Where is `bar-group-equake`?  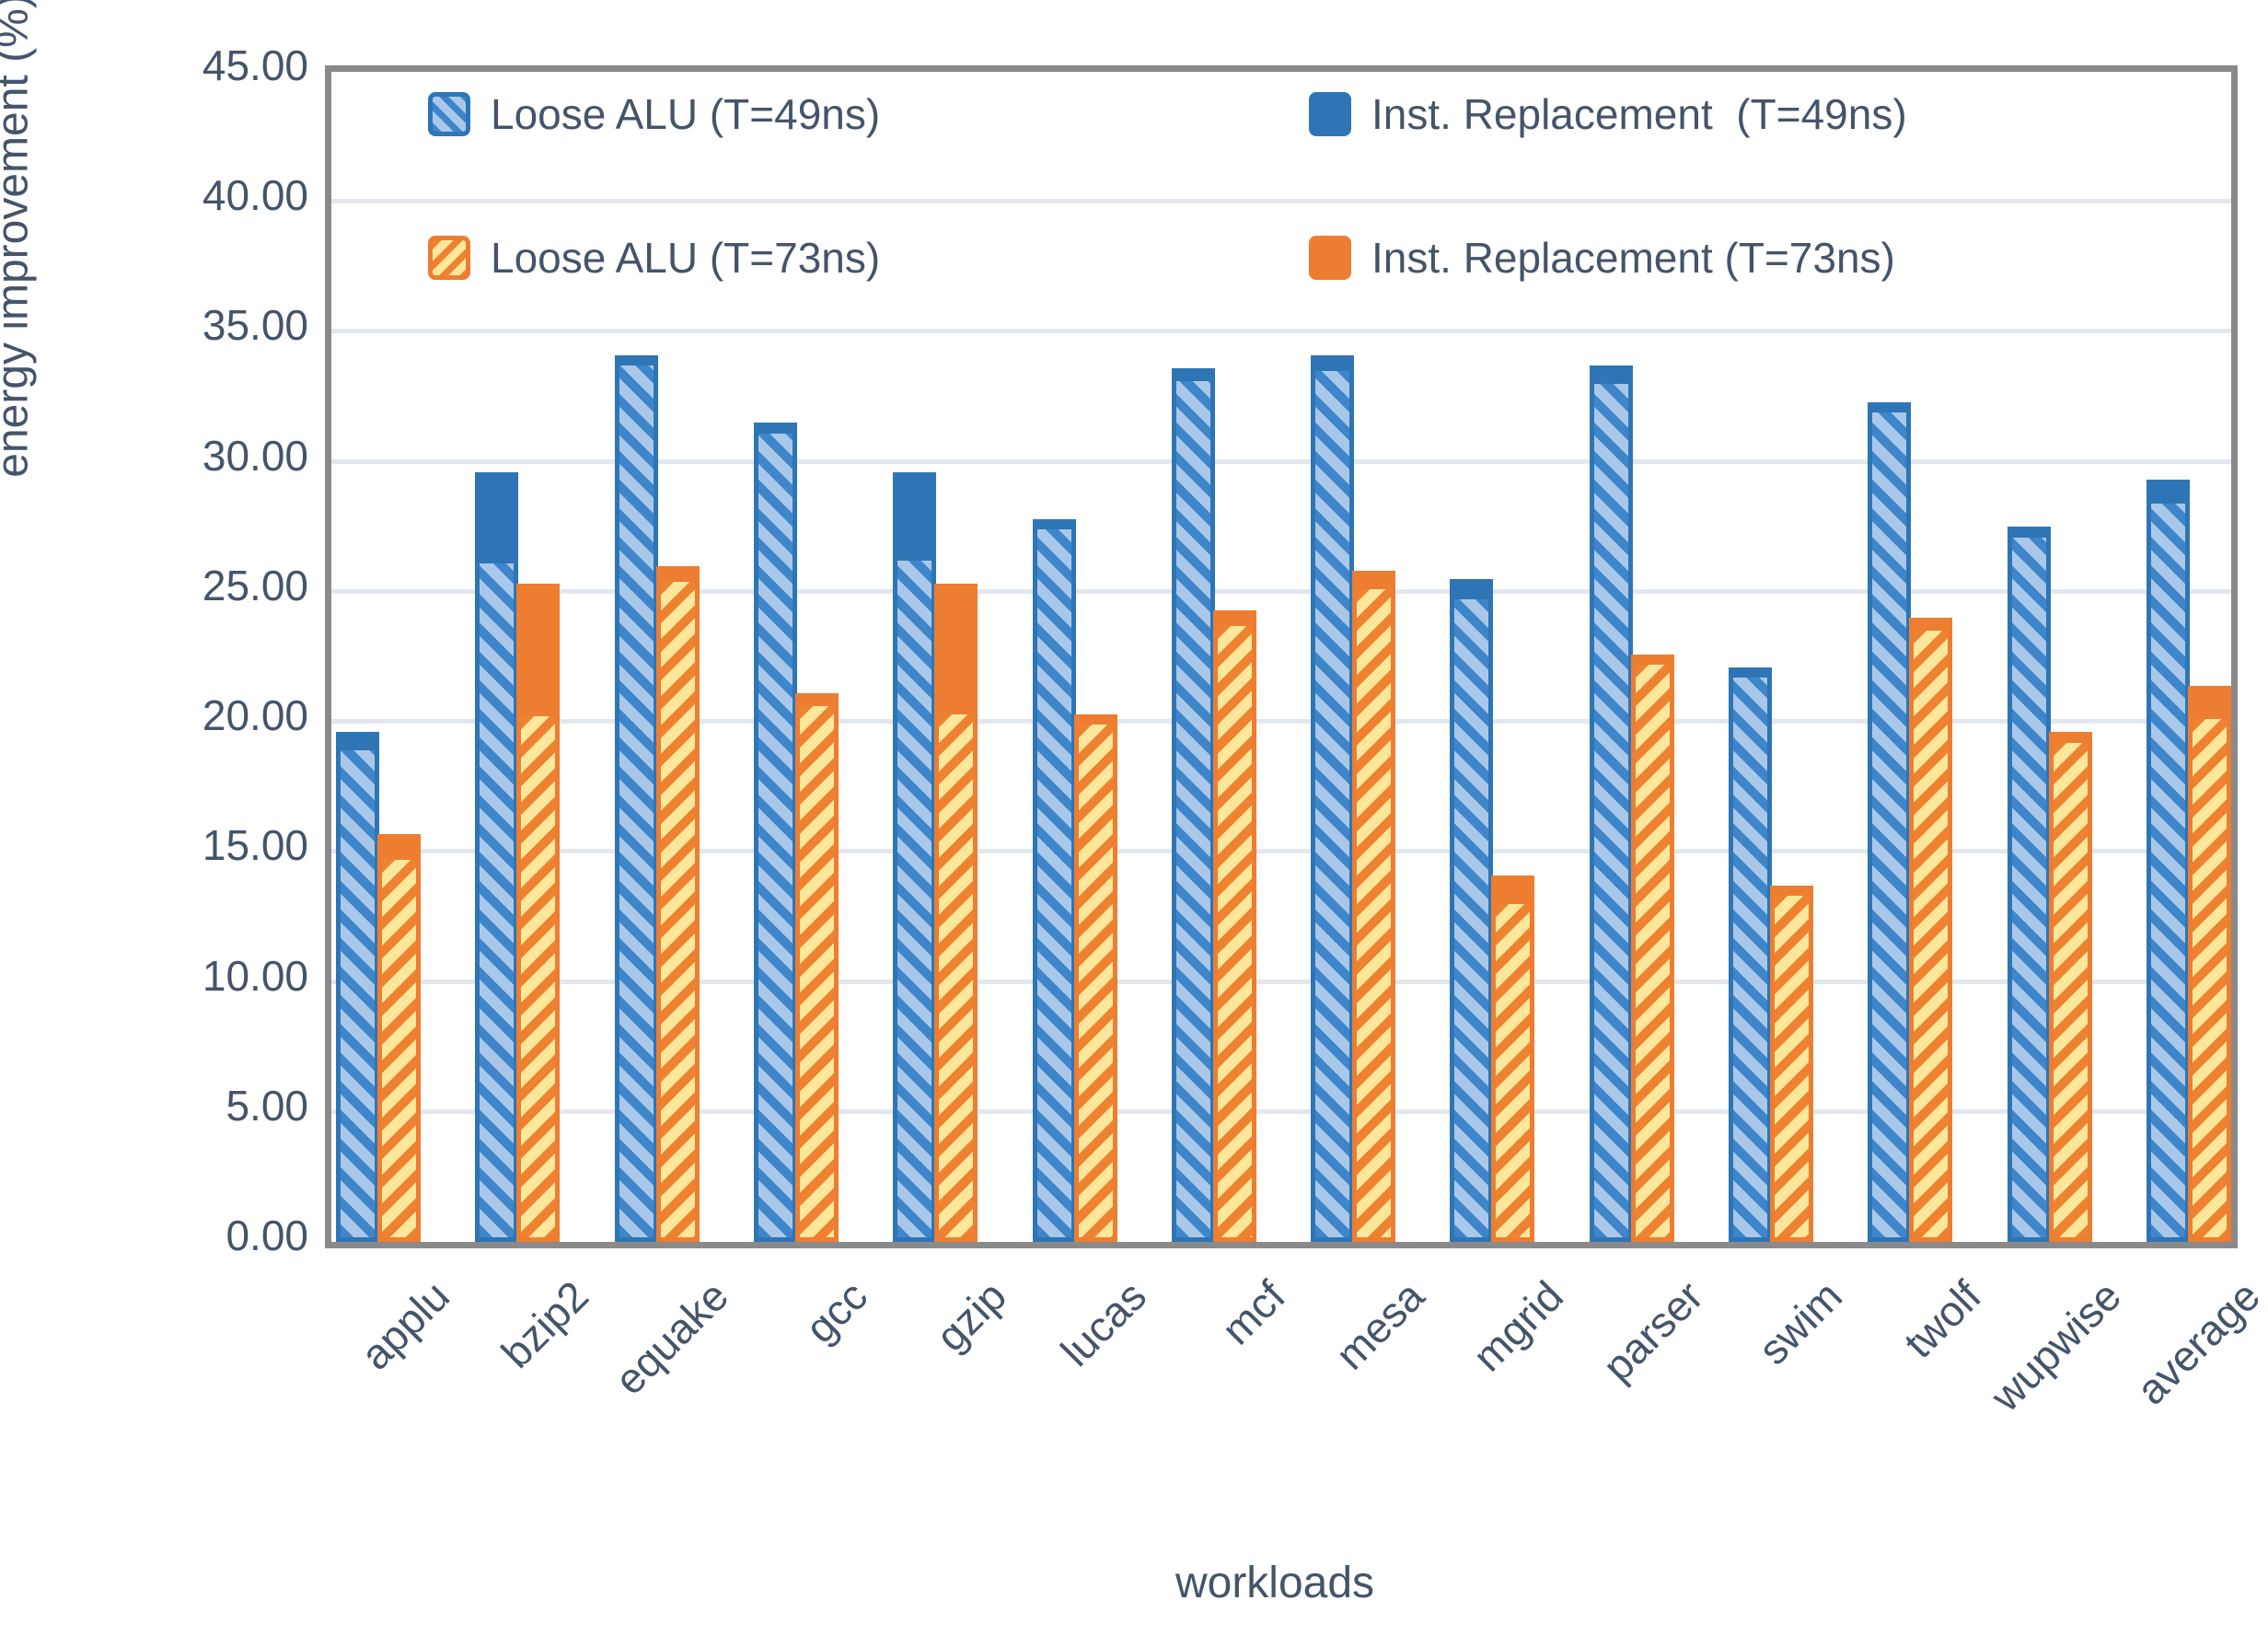
bar-group-equake is located at coordinates (657, 798).